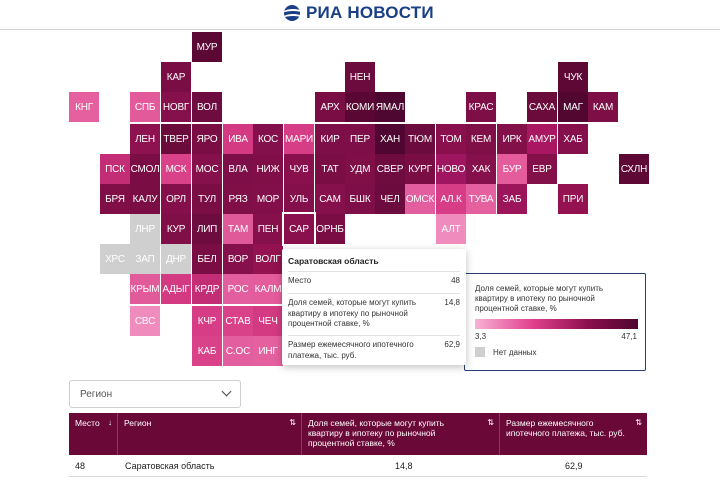 The height and width of the screenshot is (480, 720). I want to click on column-header-place: Место ↓, so click(93, 434).